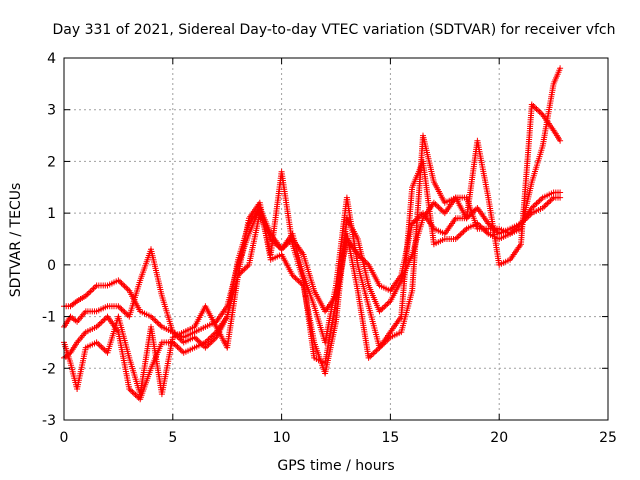 The image size is (640, 480). What do you see at coordinates (172, 438) in the screenshot?
I see `x-tick-label: 5` at bounding box center [172, 438].